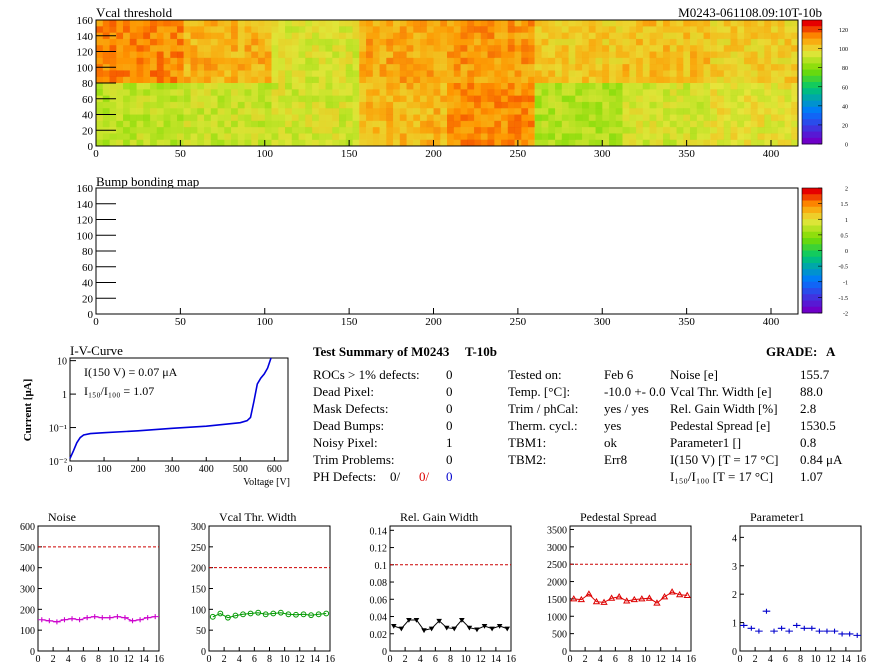 The height and width of the screenshot is (672, 896). I want to click on vcal-palette-bin, so click(812, 48).